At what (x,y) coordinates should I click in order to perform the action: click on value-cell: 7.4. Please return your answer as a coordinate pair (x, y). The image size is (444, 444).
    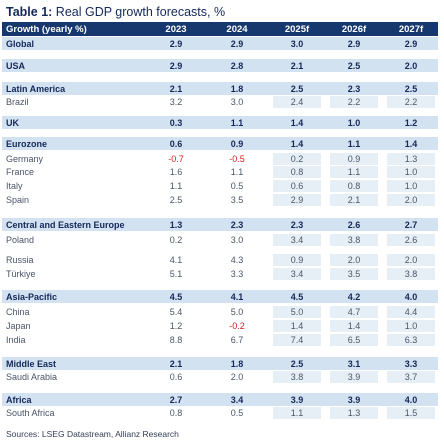
    Looking at the image, I should click on (297, 340).